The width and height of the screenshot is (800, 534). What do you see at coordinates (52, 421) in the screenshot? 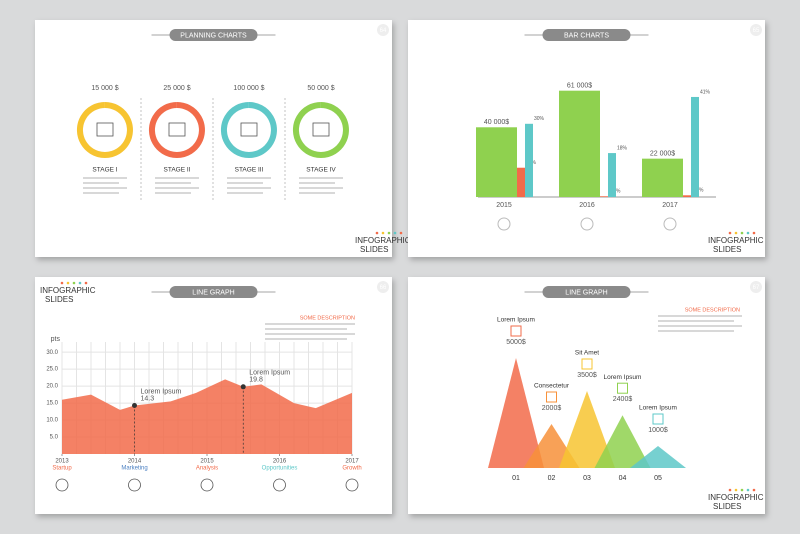
I see `y-tick-label: 10.0` at bounding box center [52, 421].